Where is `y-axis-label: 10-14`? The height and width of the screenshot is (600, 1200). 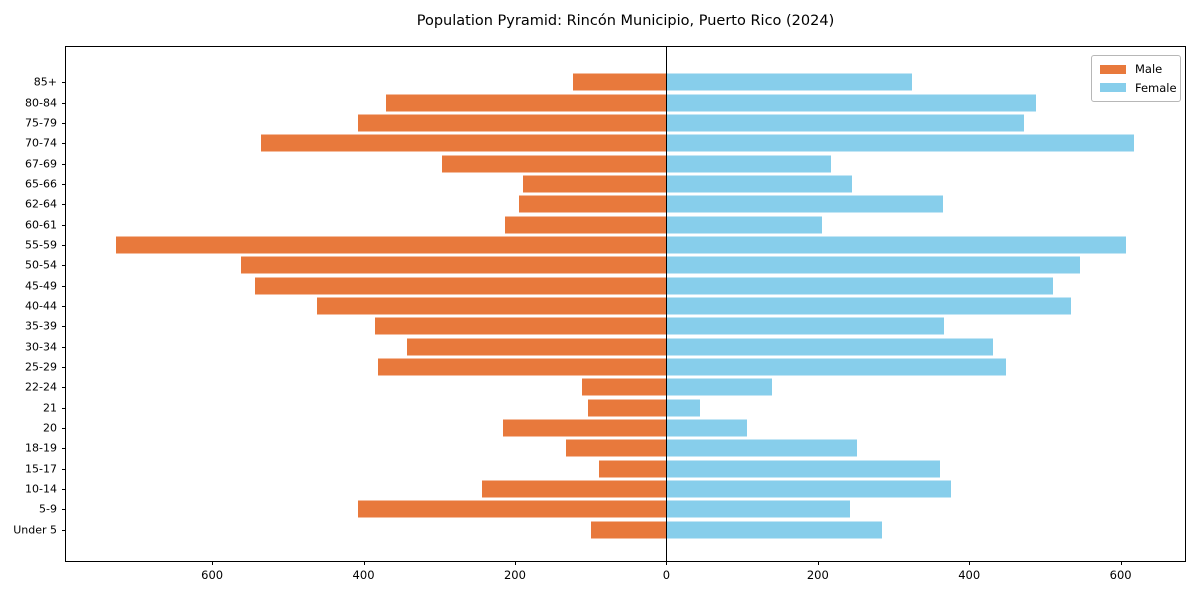
y-axis-label: 10-14 is located at coordinates (41, 489).